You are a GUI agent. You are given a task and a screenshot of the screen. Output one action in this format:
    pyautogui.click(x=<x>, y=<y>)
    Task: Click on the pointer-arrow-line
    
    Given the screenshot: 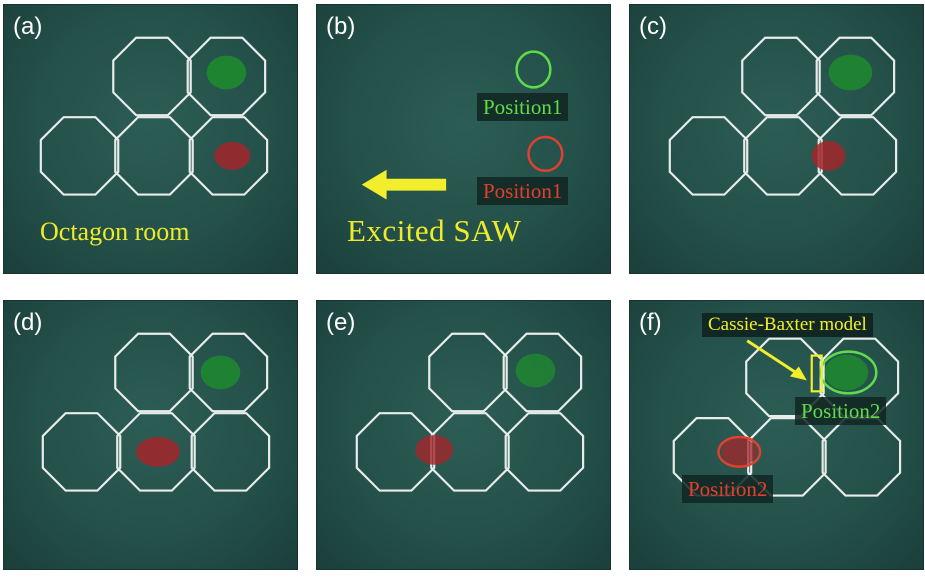 What is the action you would take?
    pyautogui.click(x=773, y=357)
    